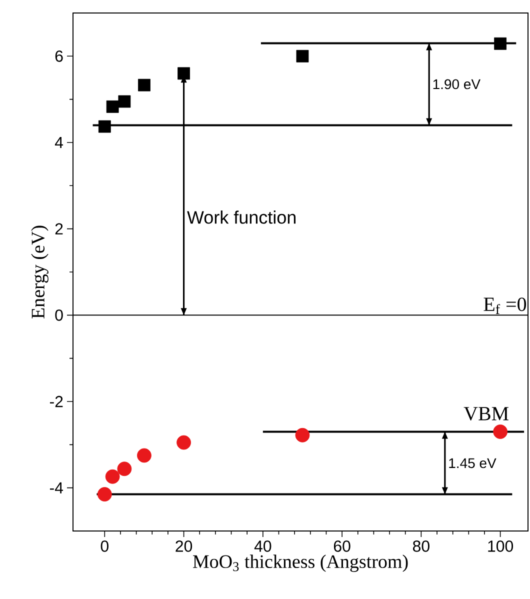 The width and height of the screenshot is (530, 599). What do you see at coordinates (57, 488) in the screenshot?
I see `y-tick-label: -4` at bounding box center [57, 488].